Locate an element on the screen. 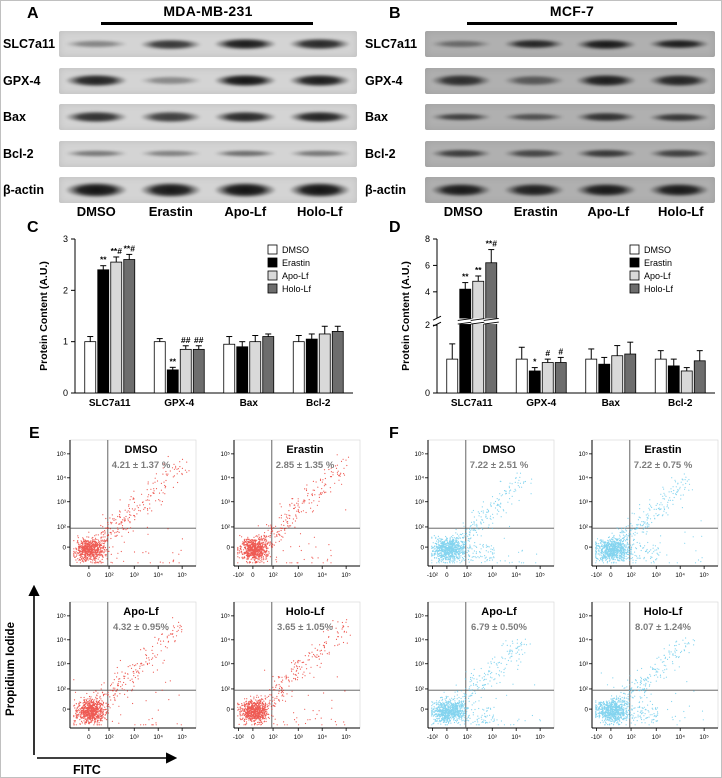  y-tick-label: 6 is located at coordinates (427, 265).